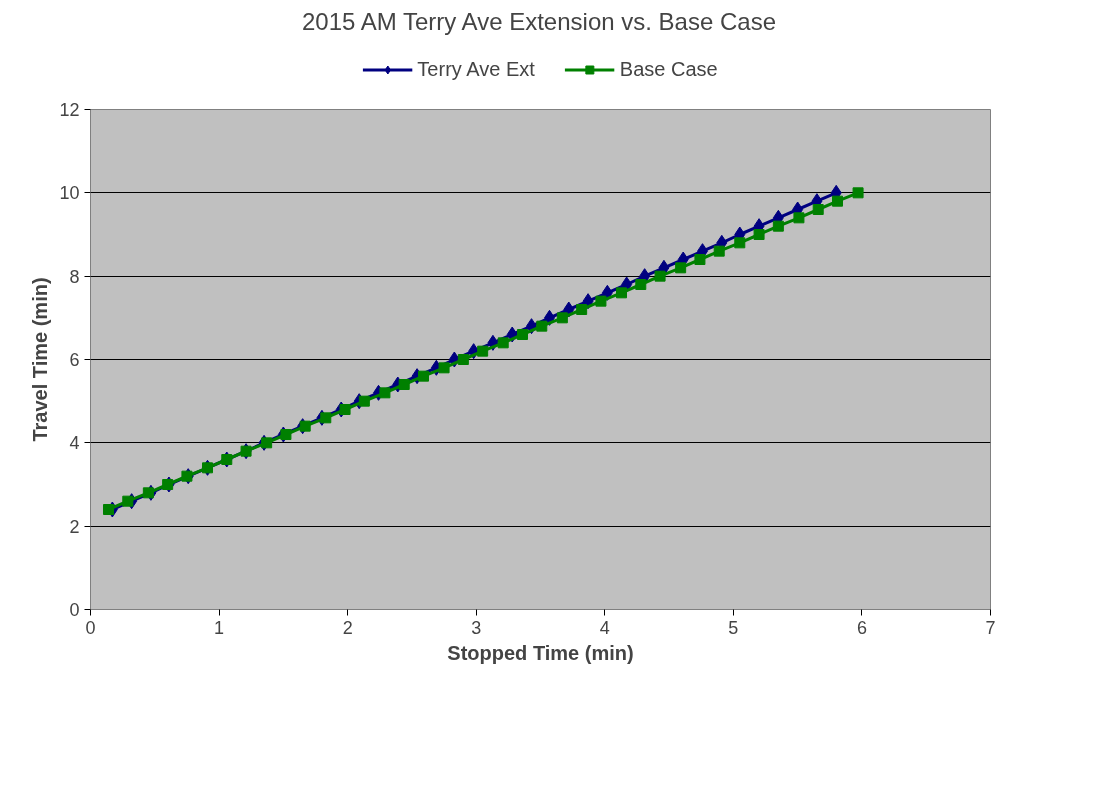 The image size is (1104, 795). Describe the element at coordinates (476, 627) in the screenshot. I see `x-tick-label: 3` at that location.